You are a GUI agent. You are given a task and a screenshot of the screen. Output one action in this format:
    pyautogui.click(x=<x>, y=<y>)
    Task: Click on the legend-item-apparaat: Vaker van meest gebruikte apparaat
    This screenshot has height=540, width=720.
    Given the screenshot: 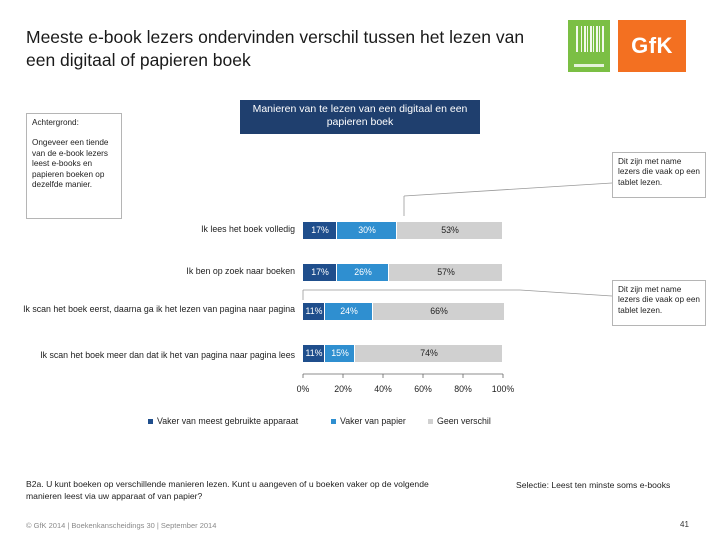 What is the action you would take?
    pyautogui.click(x=223, y=421)
    